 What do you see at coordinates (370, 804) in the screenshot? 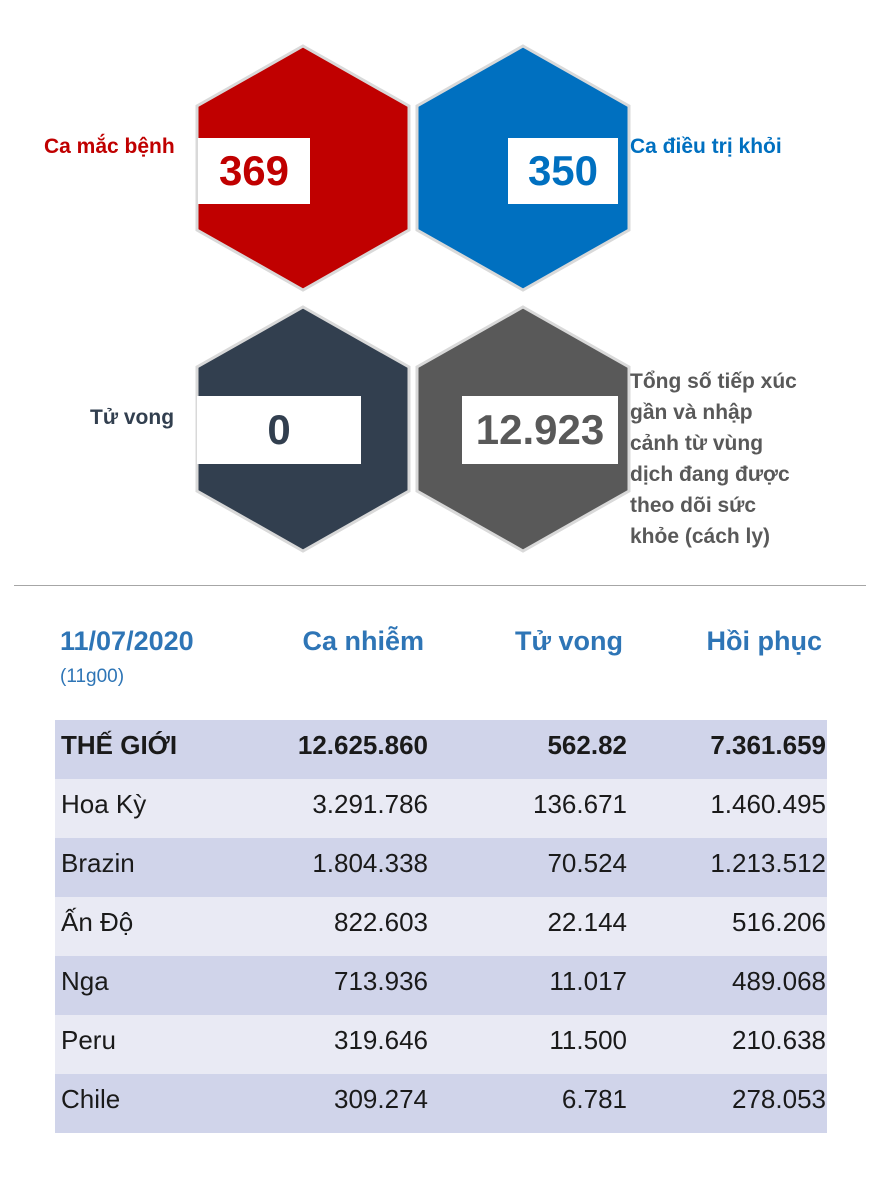
I see `cases-cell: 3.291.786` at bounding box center [370, 804].